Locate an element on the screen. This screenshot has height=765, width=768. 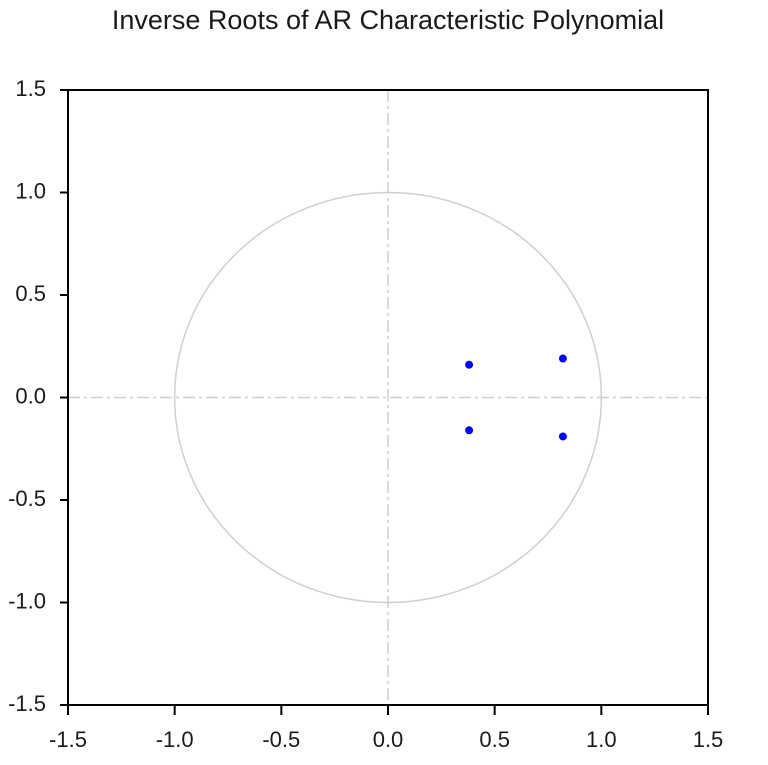
x-tick-label: 1.5 is located at coordinates (708, 739).